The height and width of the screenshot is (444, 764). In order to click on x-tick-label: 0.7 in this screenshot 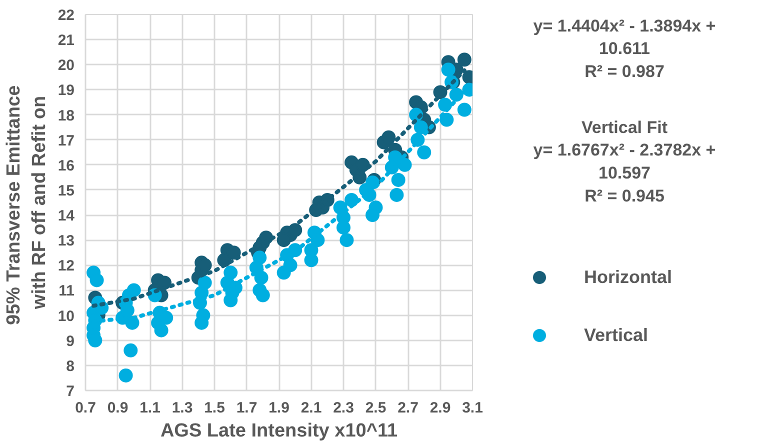, I will do `click(85, 408)`.